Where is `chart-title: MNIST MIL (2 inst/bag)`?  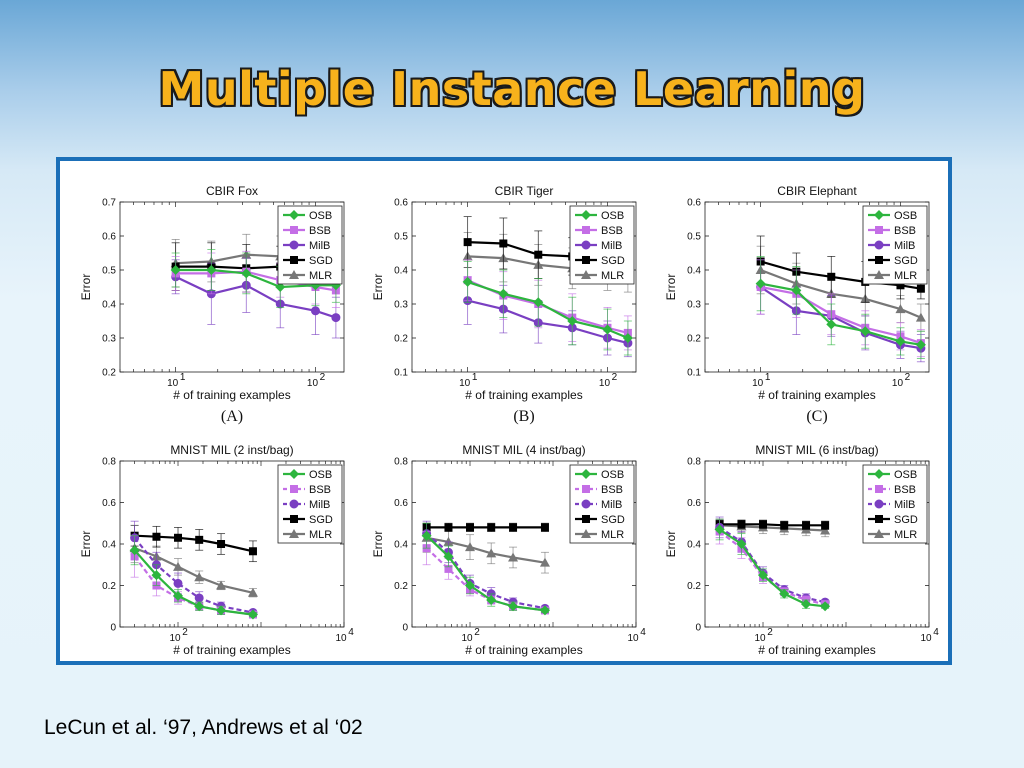
chart-title: MNIST MIL (2 inst/bag) is located at coordinates (231, 450).